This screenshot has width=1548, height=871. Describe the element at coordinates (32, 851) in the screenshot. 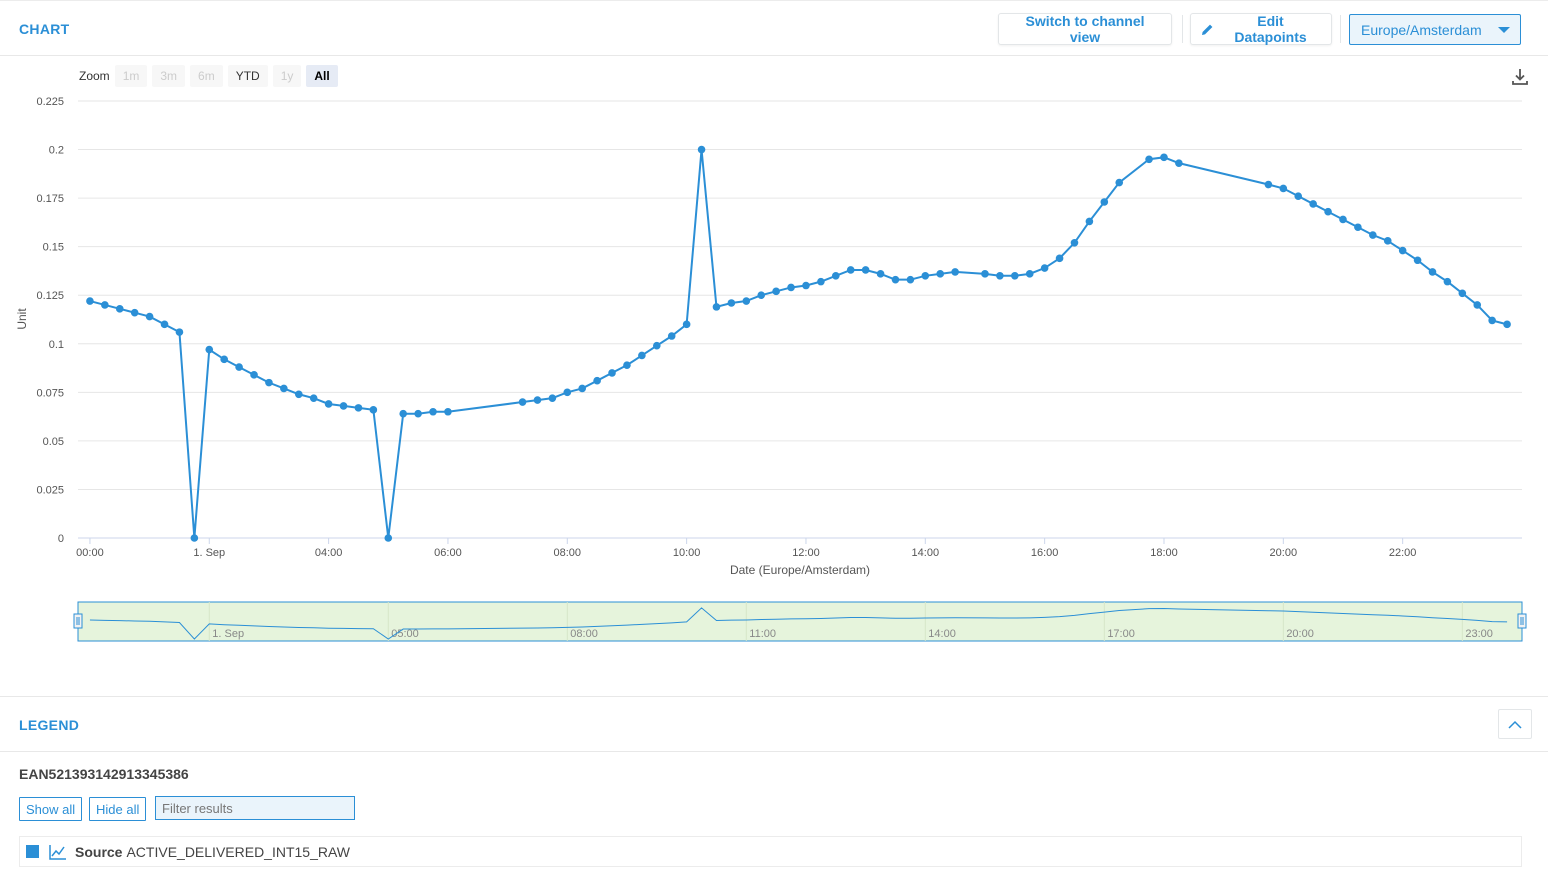

I see `series-color-swatch` at that location.